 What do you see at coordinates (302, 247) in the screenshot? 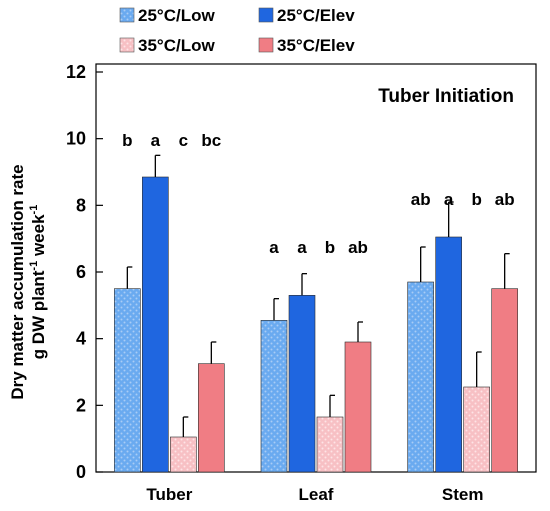
I see `significance-label-leaf-1: a` at bounding box center [302, 247].